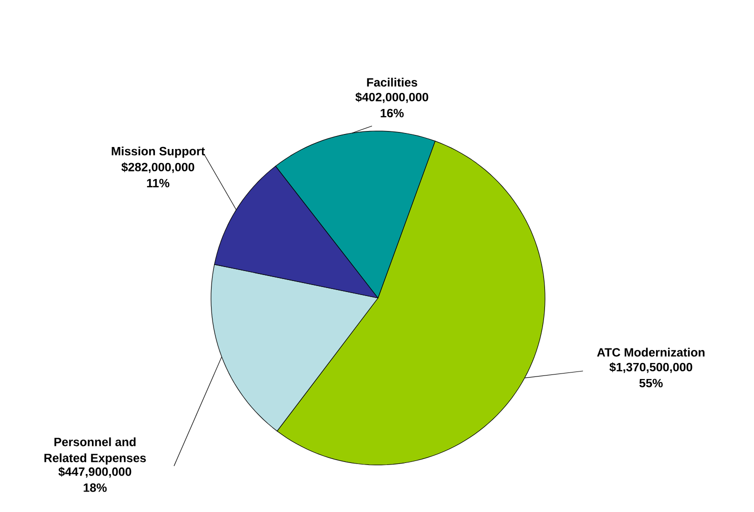 This screenshot has height=512, width=754. Describe the element at coordinates (95, 472) in the screenshot. I see `data-label: $447,900,000` at that location.